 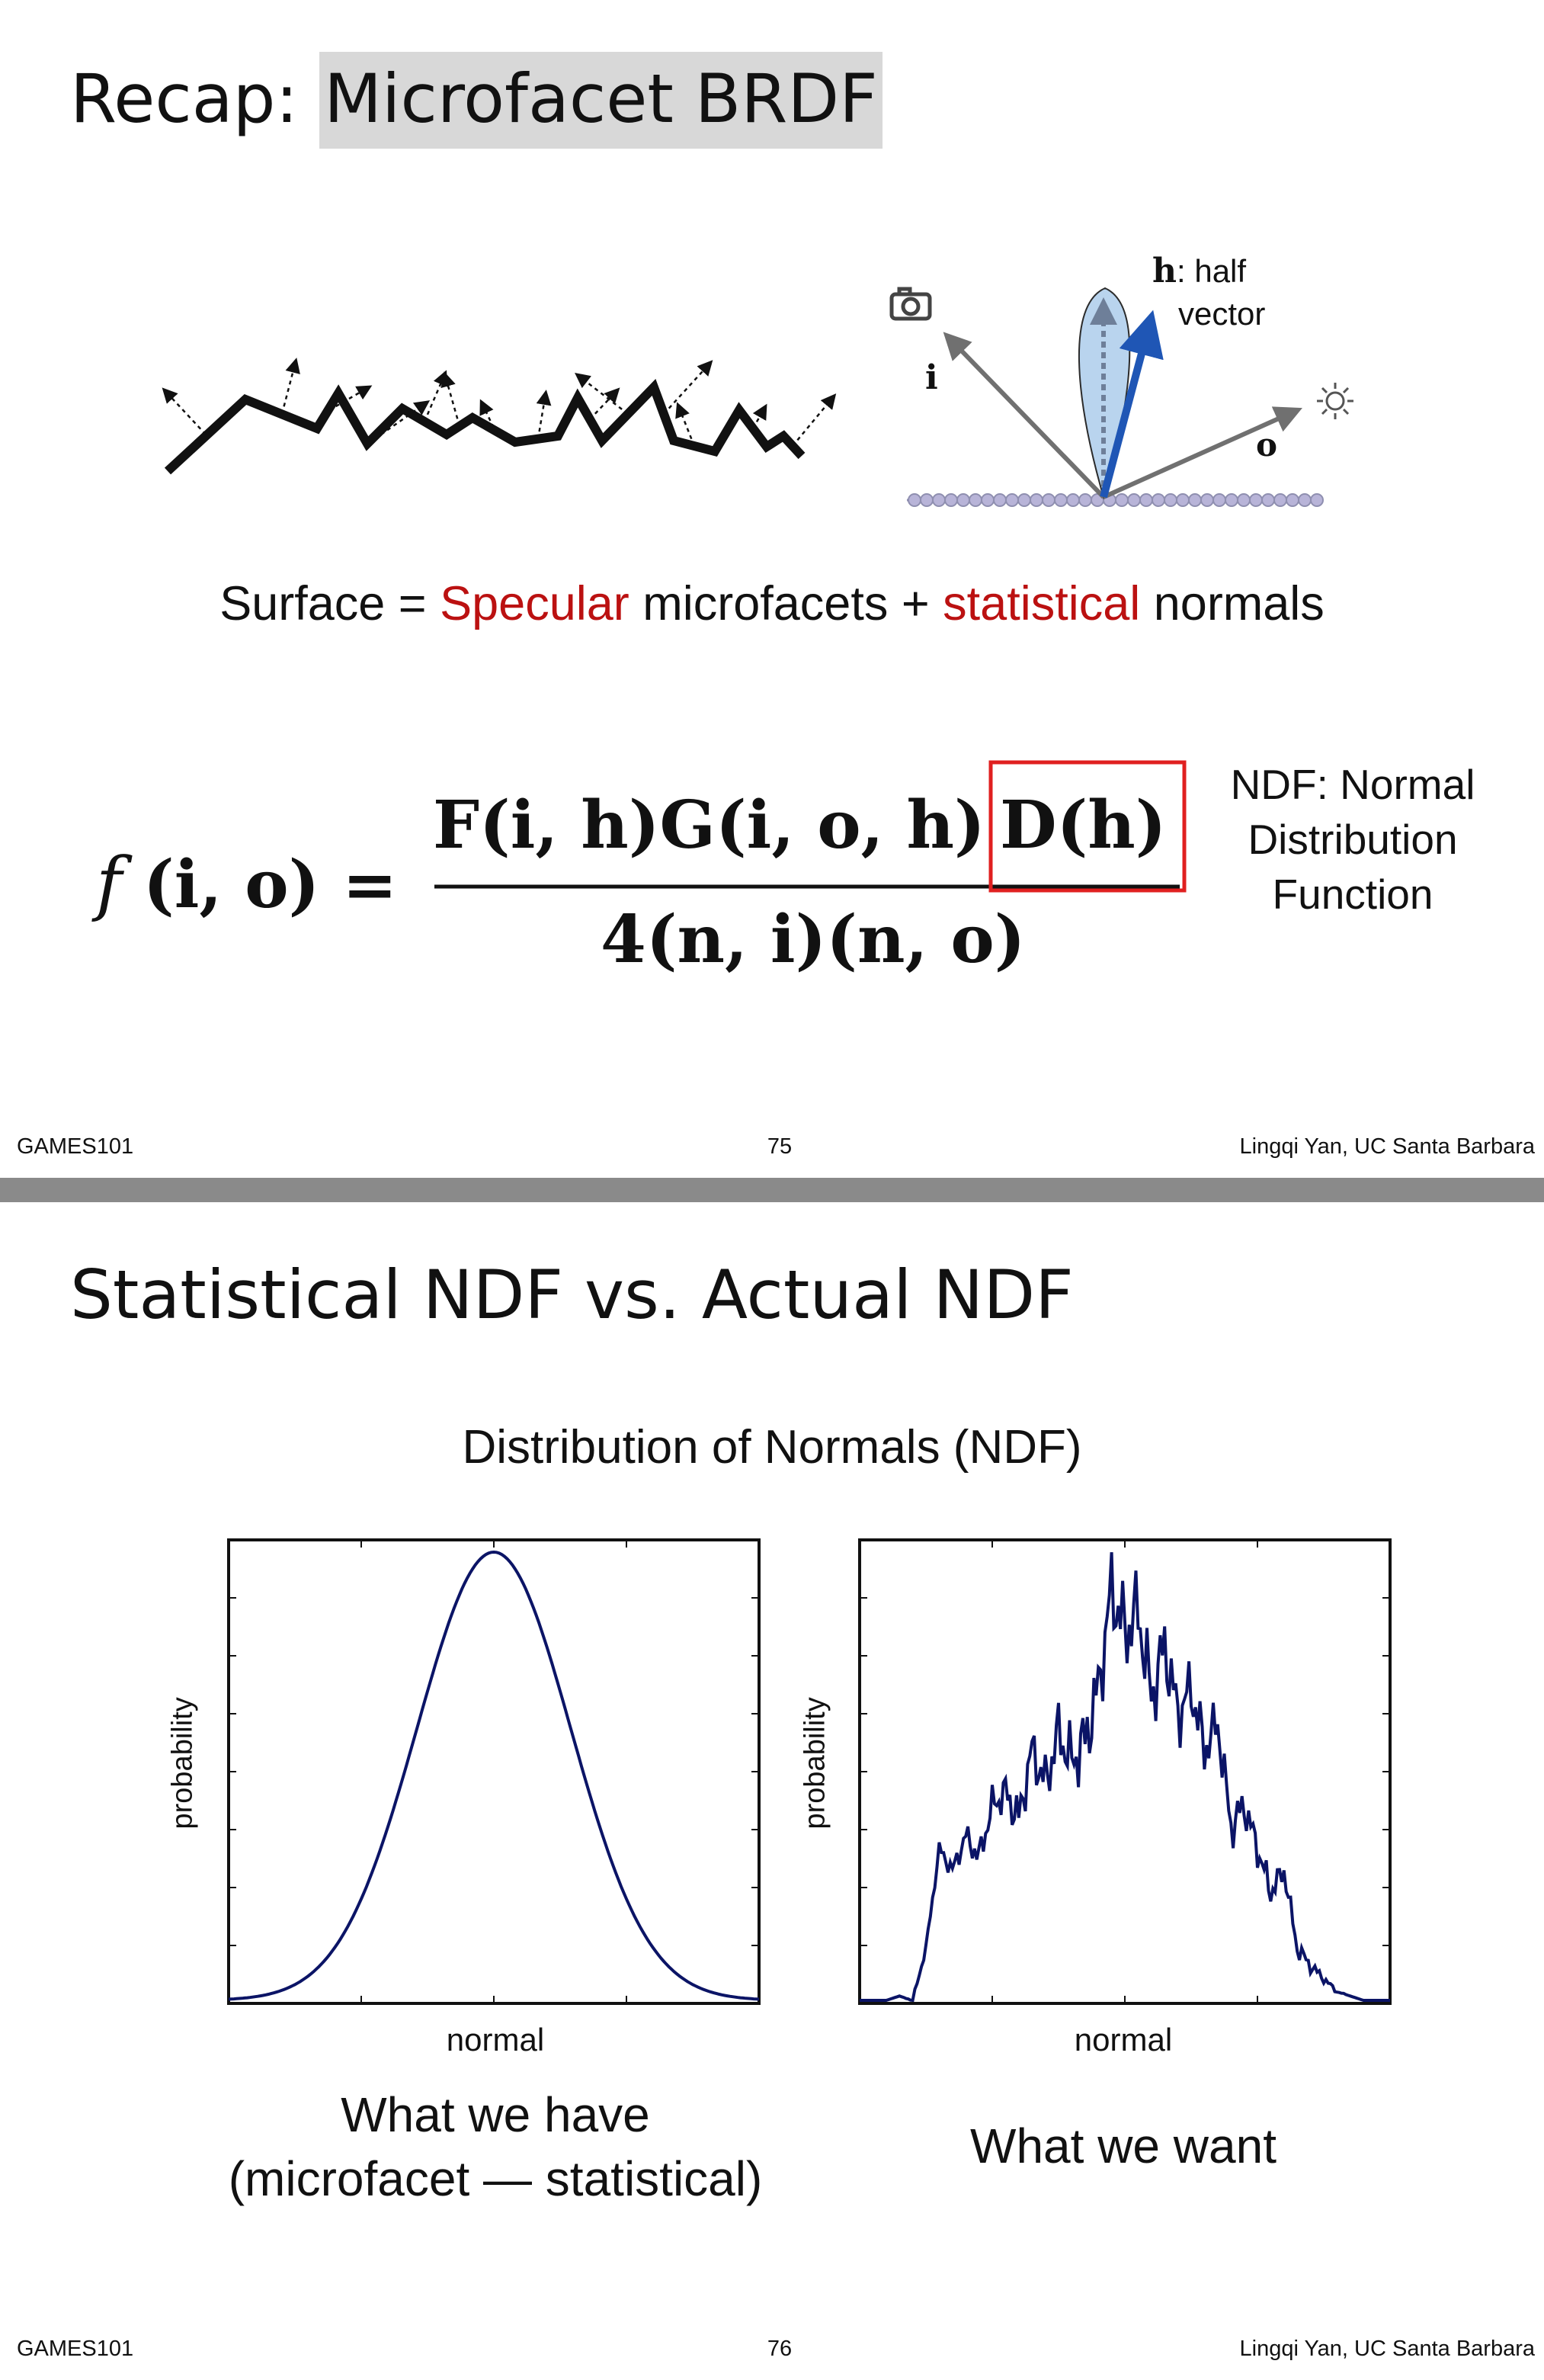 I want to click on surface-suffix: normals, so click(x=1232, y=603).